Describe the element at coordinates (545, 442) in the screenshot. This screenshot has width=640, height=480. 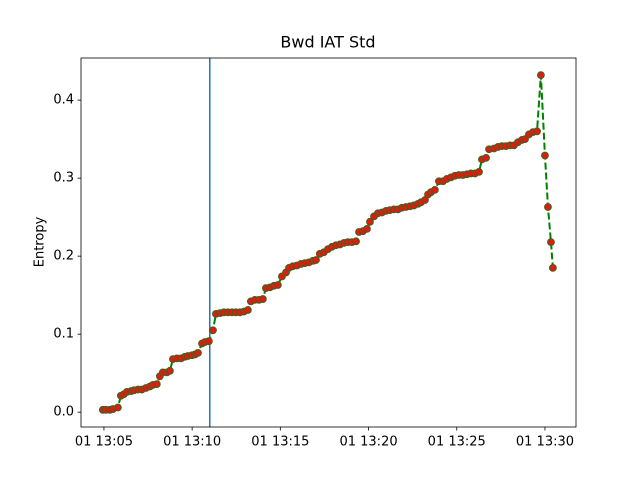
I see `x-tick-label: 01 13:30` at that location.